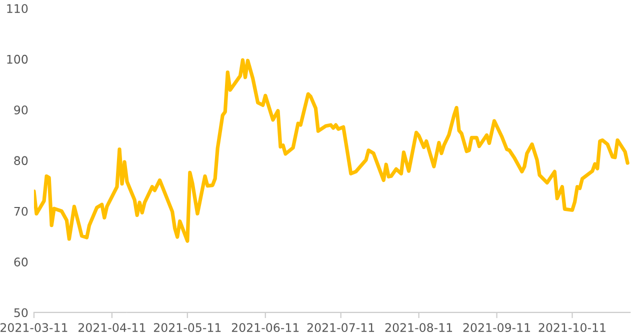  Describe the element at coordinates (34, 327) in the screenshot. I see `x-tick-label: 2021-03-11` at that location.